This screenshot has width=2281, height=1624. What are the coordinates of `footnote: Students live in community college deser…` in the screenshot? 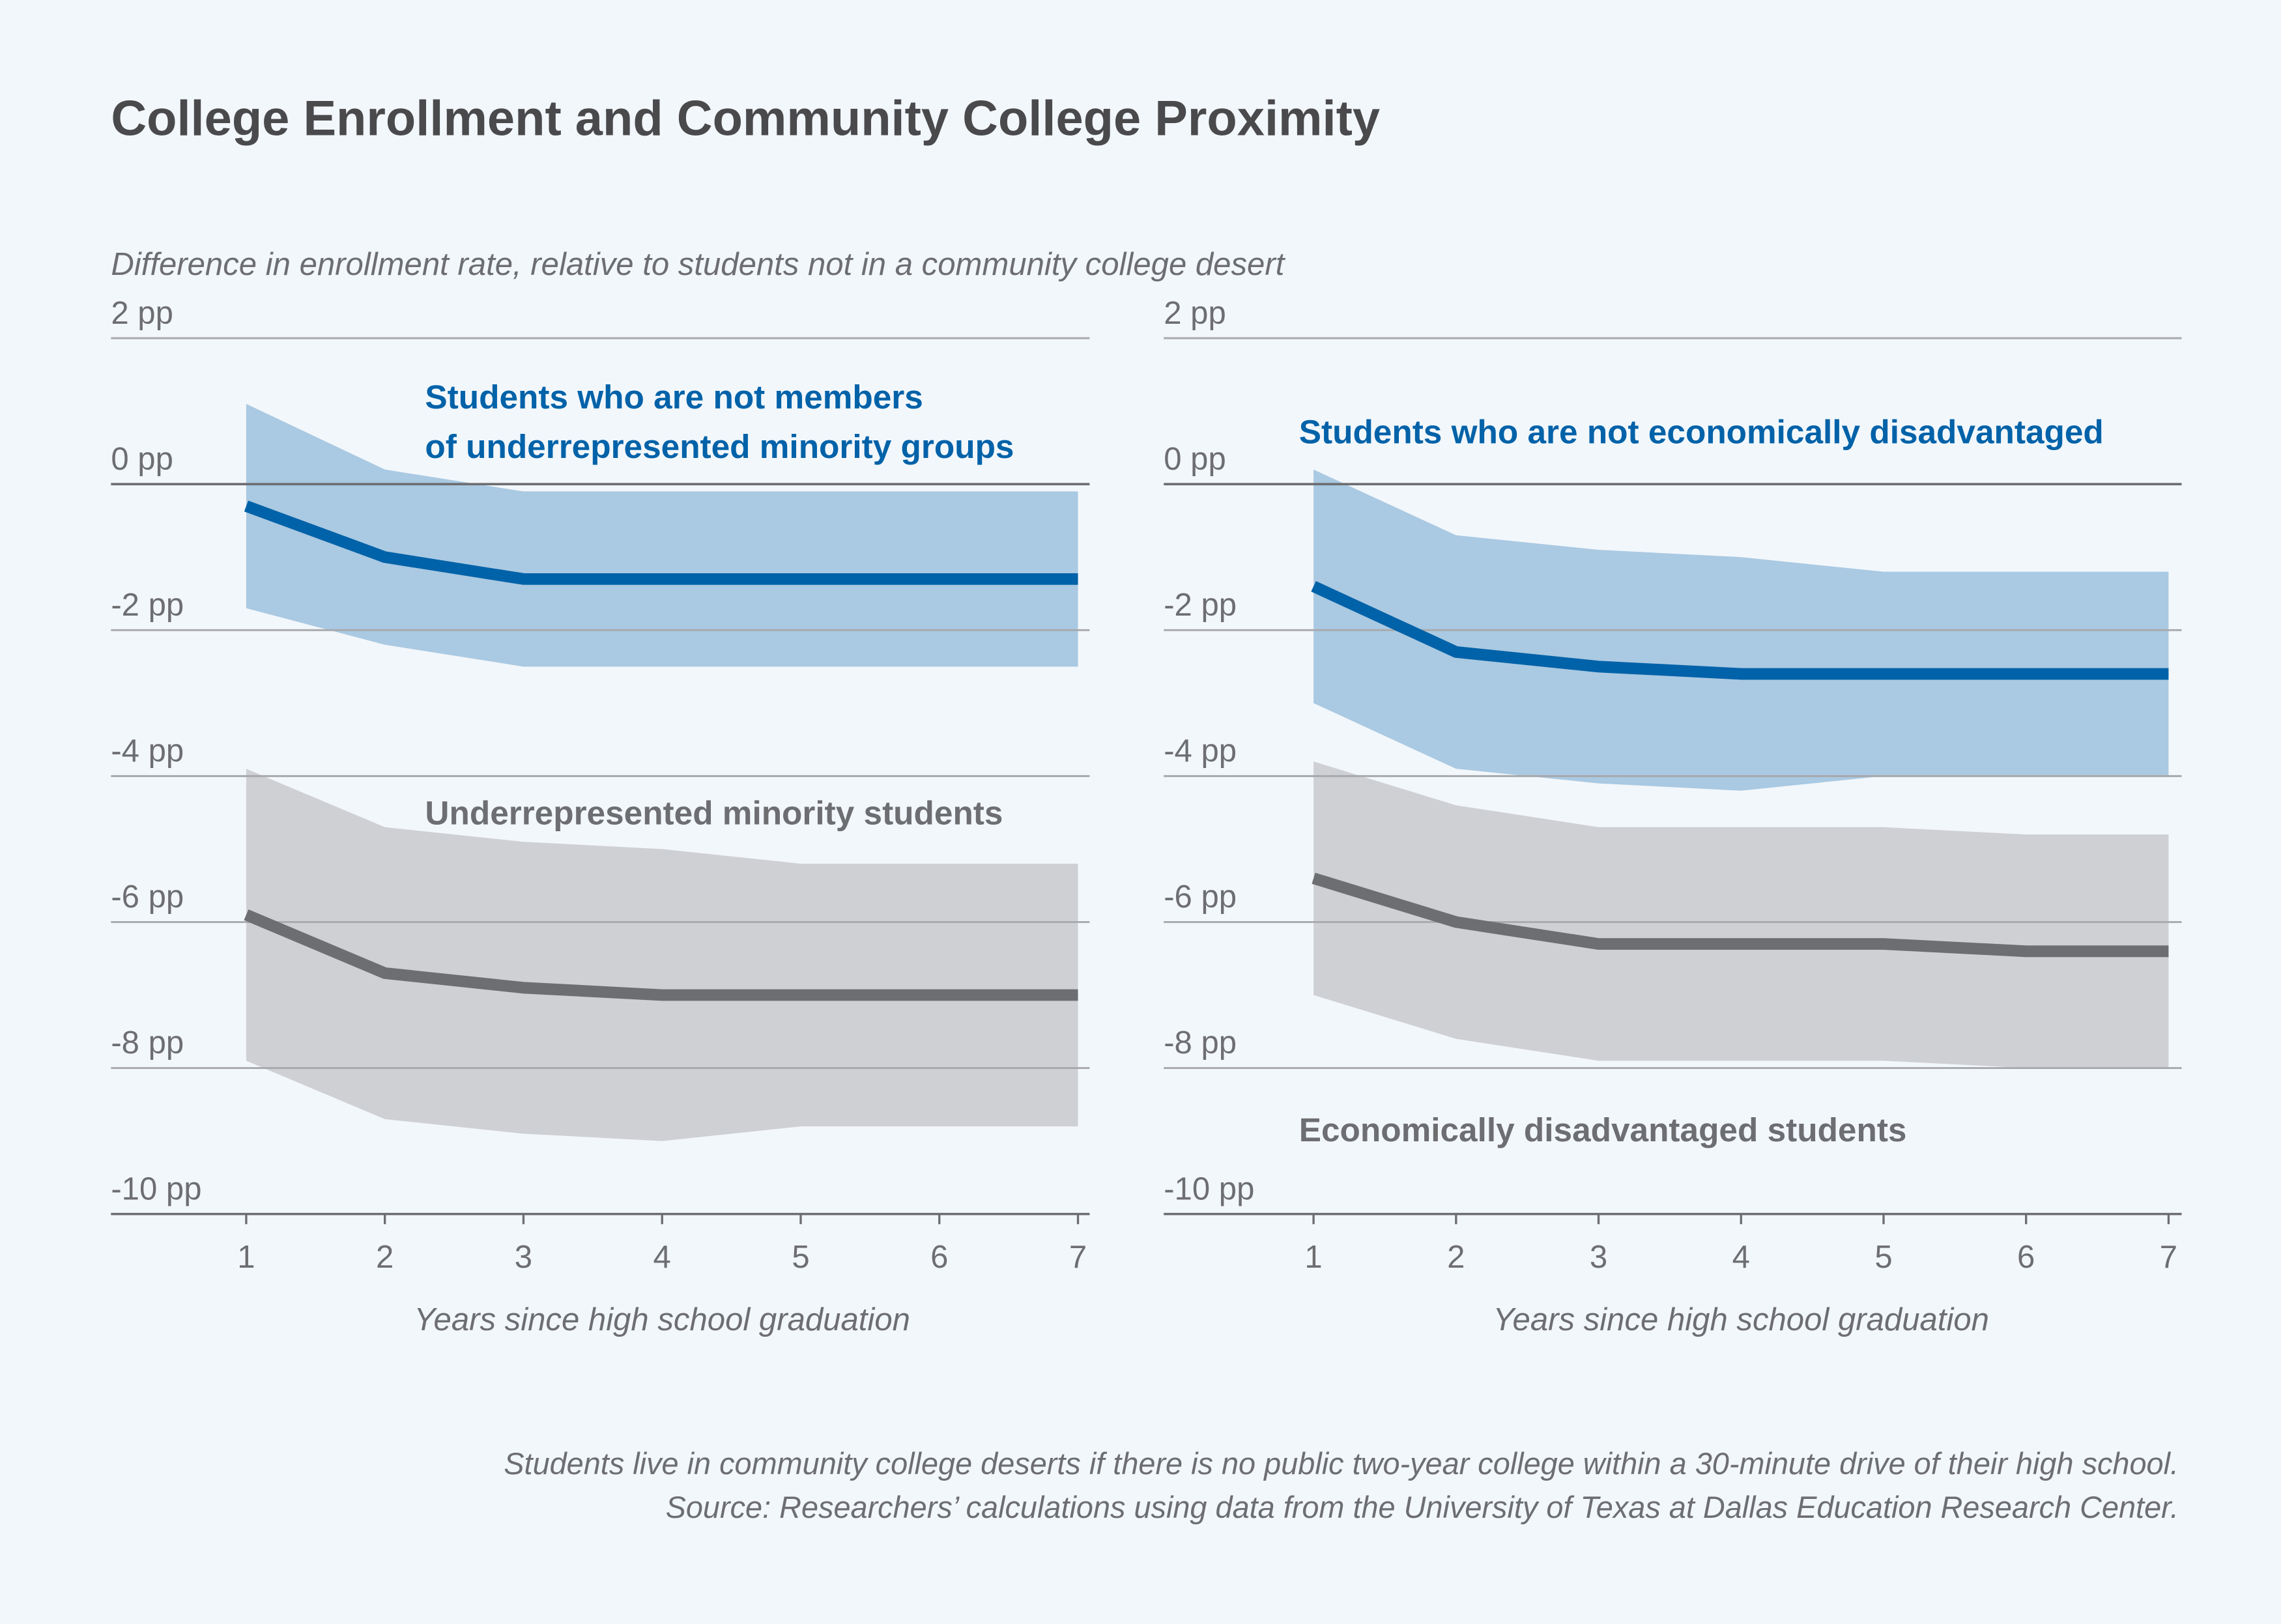 It's located at (1341, 1464).